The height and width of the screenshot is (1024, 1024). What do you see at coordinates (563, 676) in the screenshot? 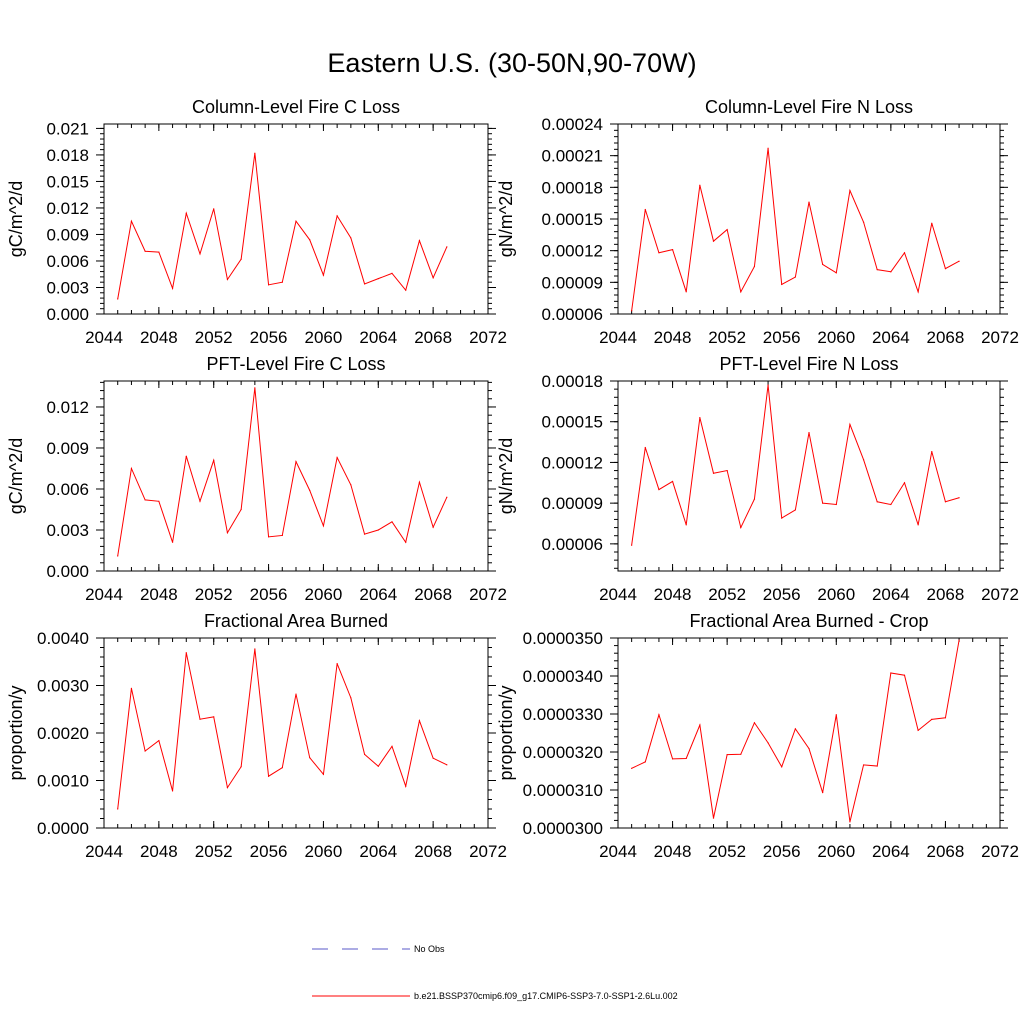
I see `y-tick-label: 0.0000340` at bounding box center [563, 676].